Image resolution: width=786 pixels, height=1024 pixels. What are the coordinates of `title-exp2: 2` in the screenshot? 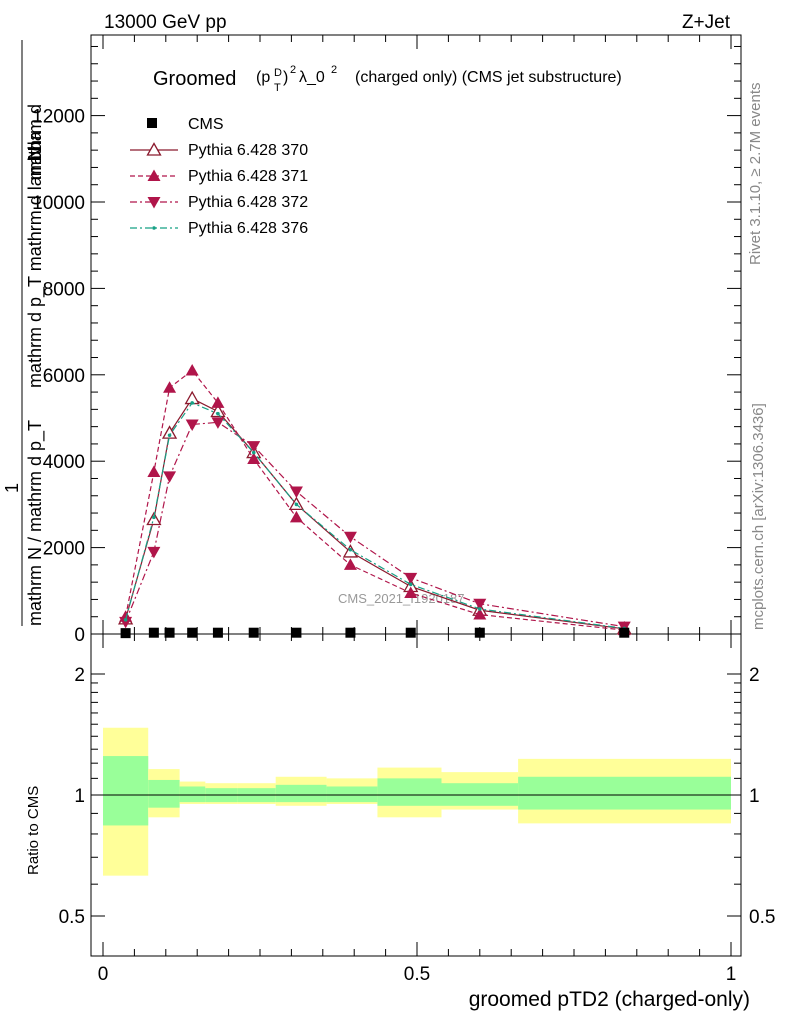 It's located at (334, 70).